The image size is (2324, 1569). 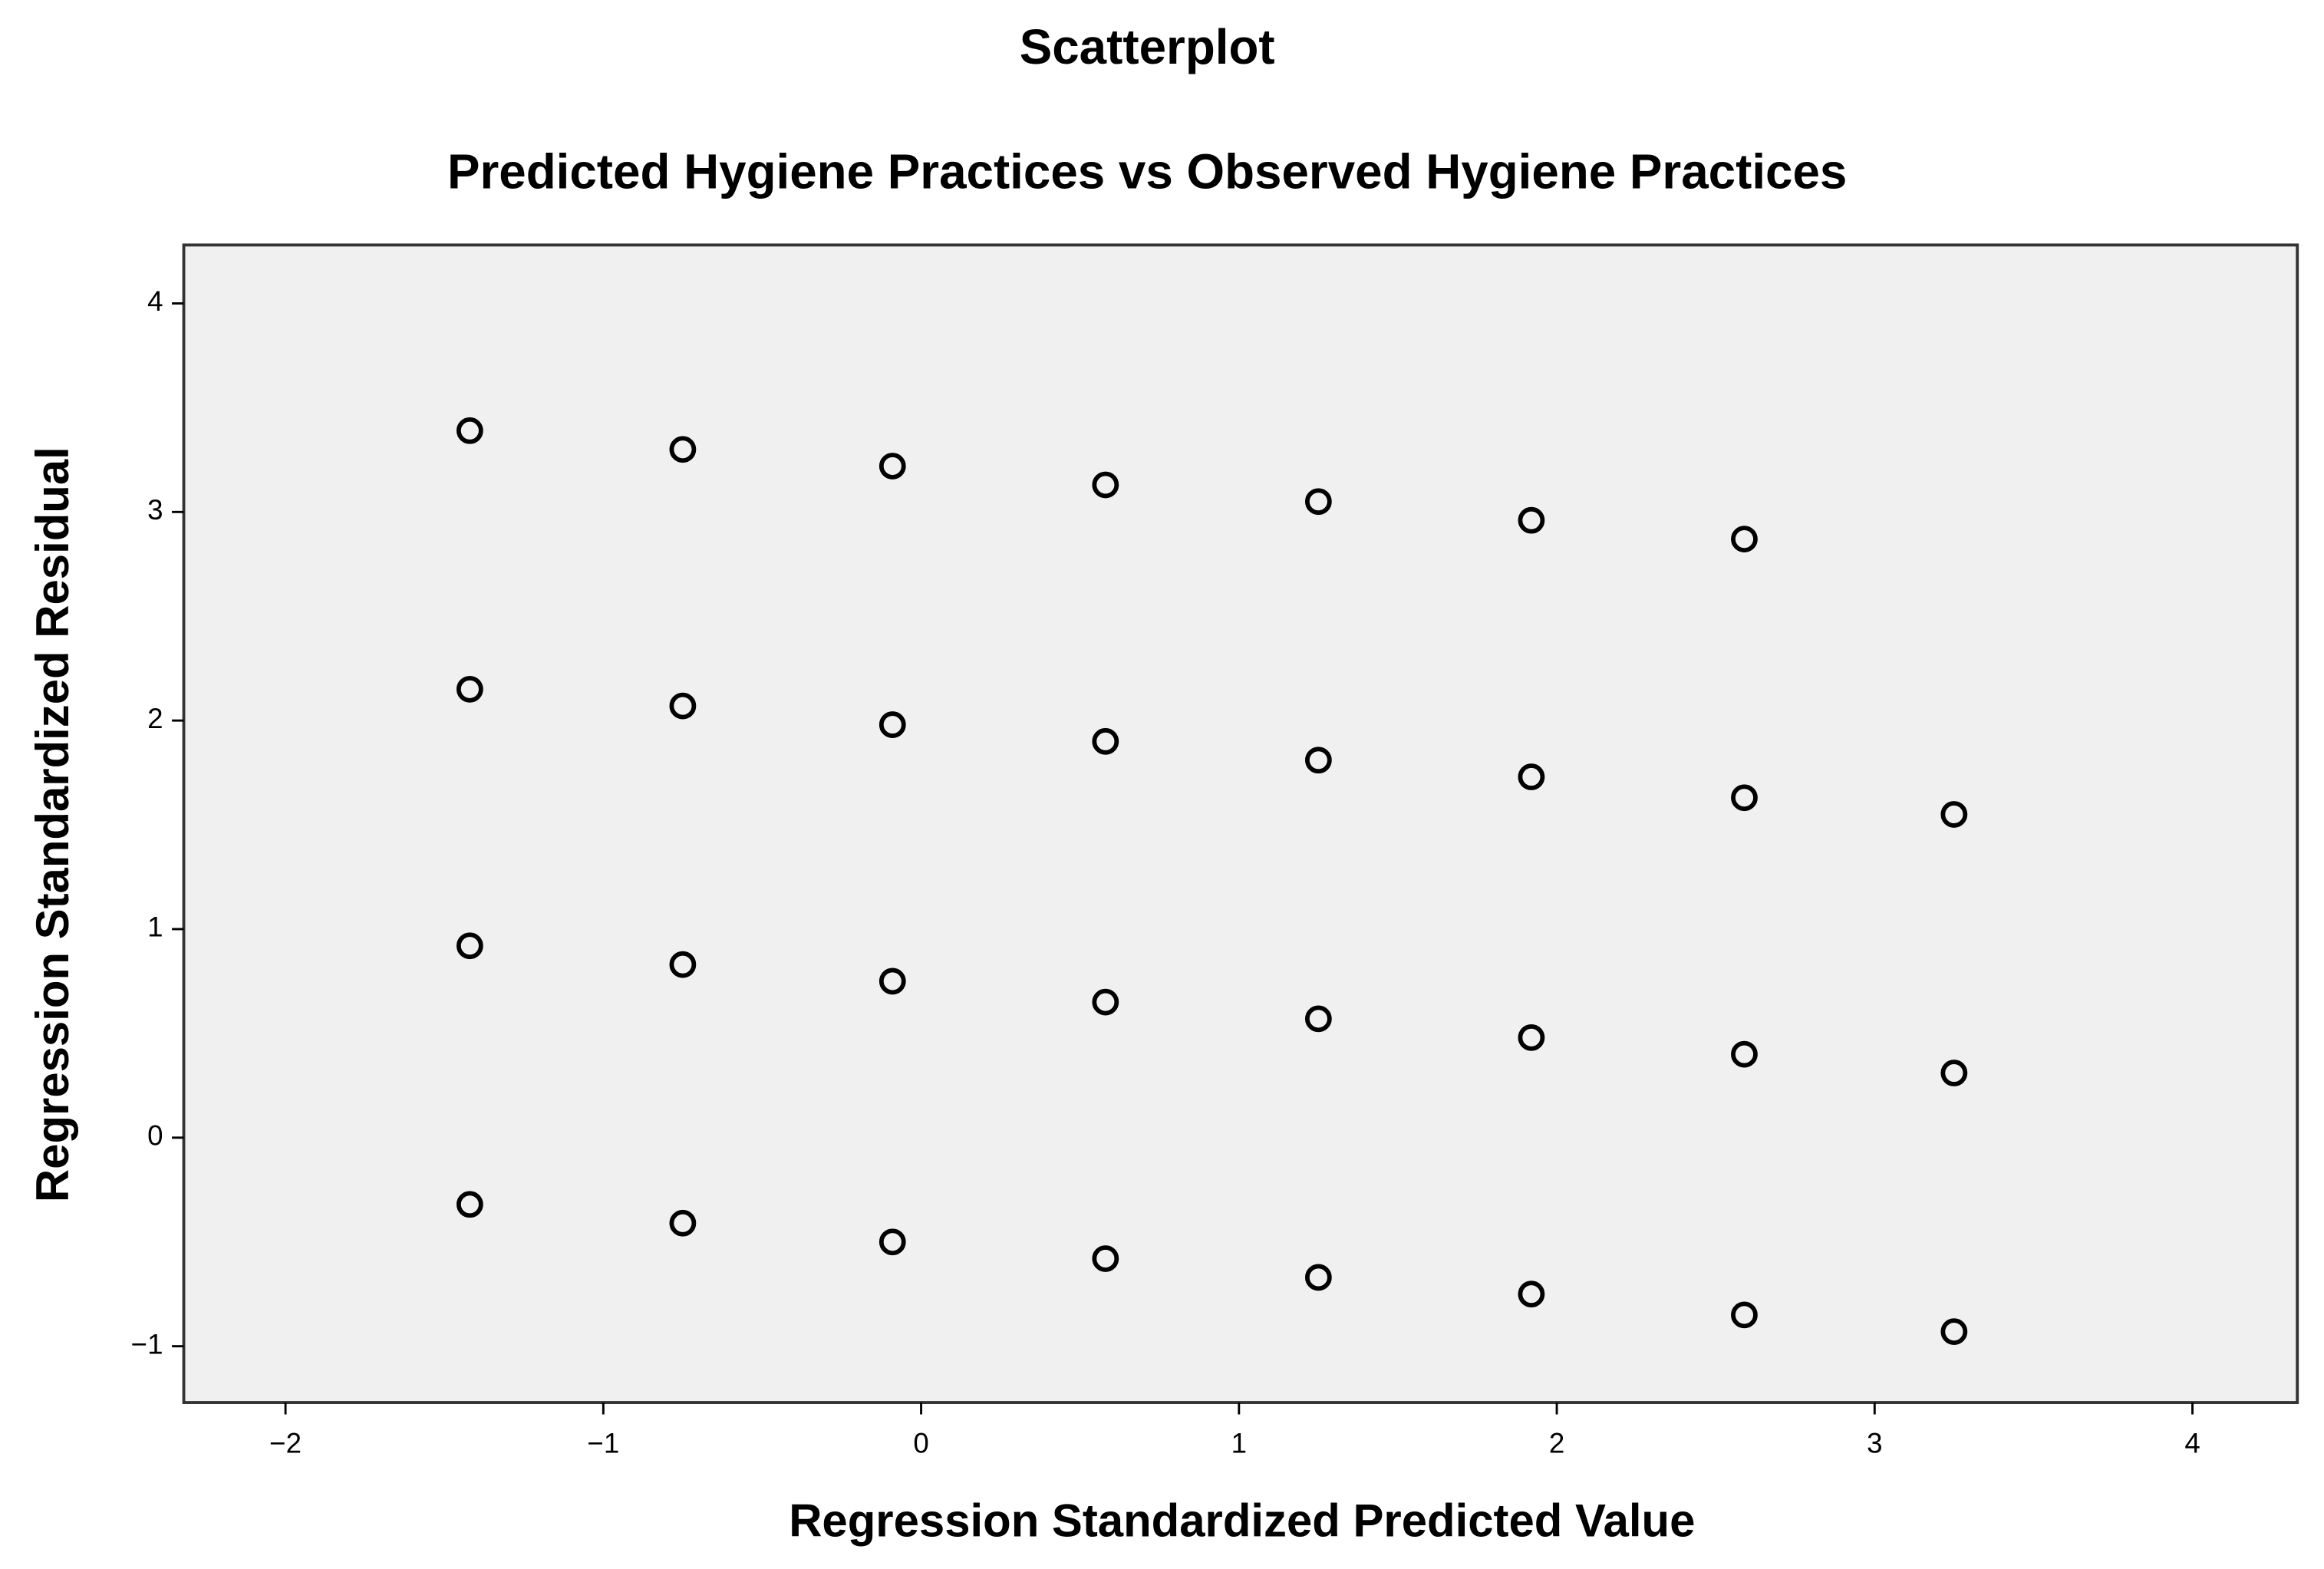 I want to click on x-tick-label: −1, so click(x=603, y=1443).